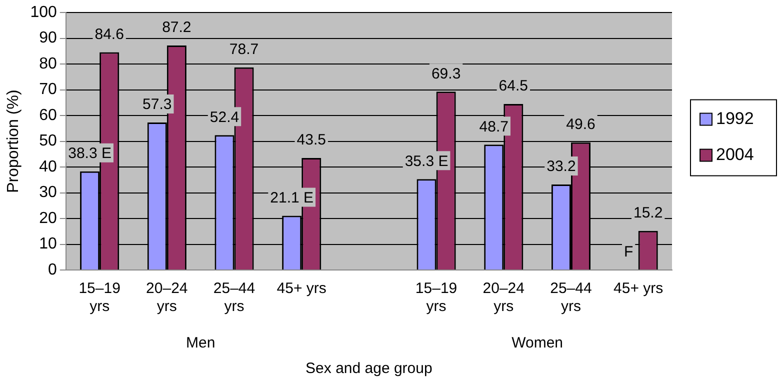  What do you see at coordinates (177, 27) in the screenshot?
I see `data-label: 87.2` at bounding box center [177, 27].